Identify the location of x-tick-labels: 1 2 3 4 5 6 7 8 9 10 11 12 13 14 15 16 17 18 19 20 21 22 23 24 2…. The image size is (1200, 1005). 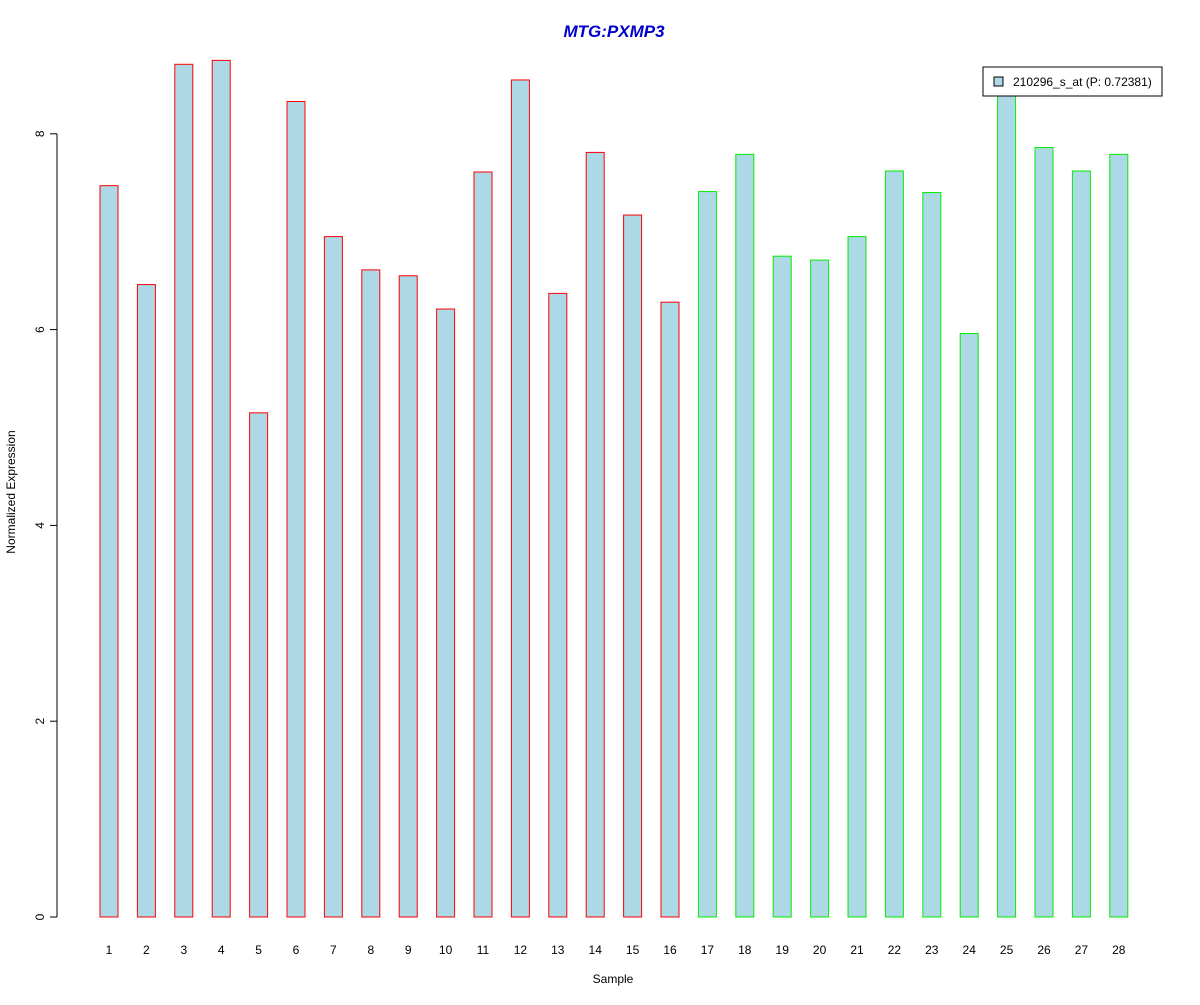
(616, 950).